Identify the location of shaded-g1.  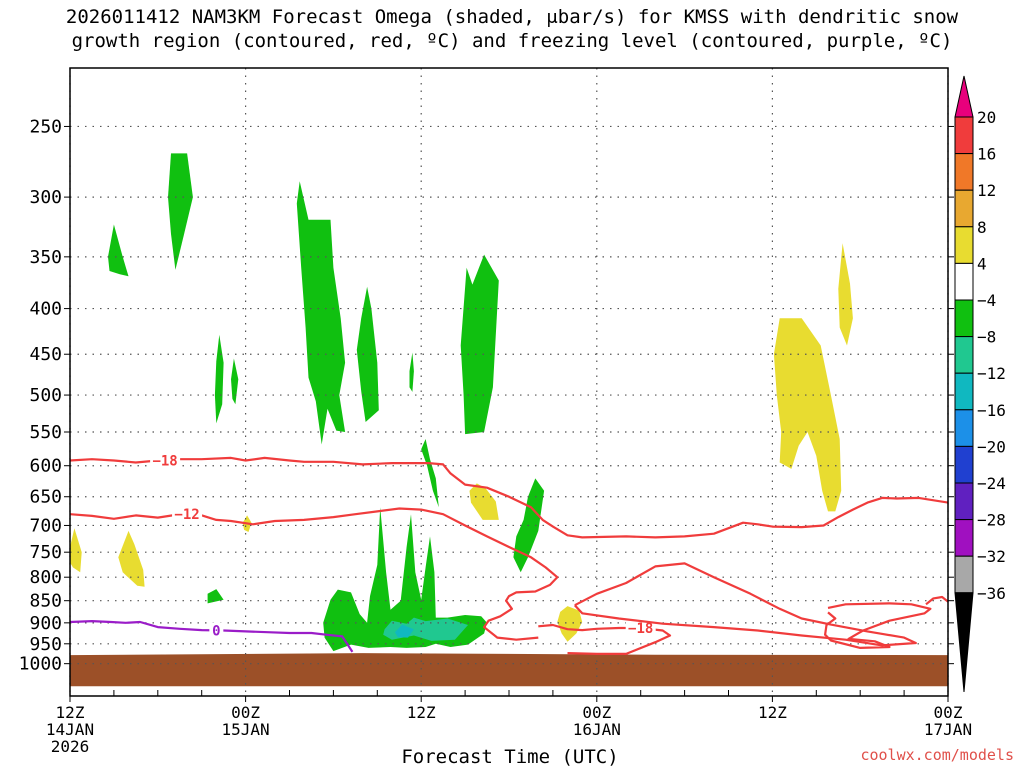
(118, 250).